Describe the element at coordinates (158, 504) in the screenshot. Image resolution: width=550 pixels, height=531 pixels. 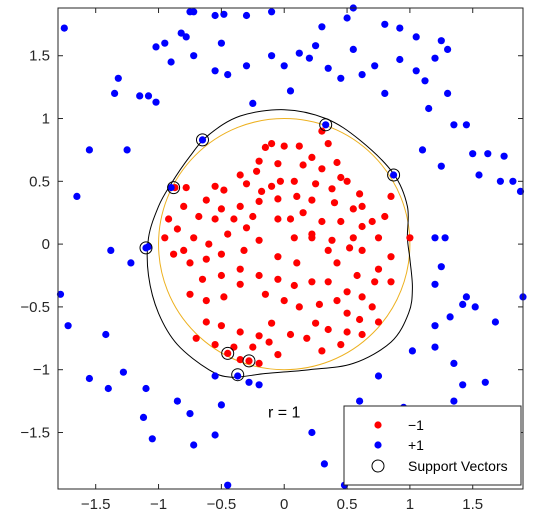
I see `x-tick-label: −1` at that location.